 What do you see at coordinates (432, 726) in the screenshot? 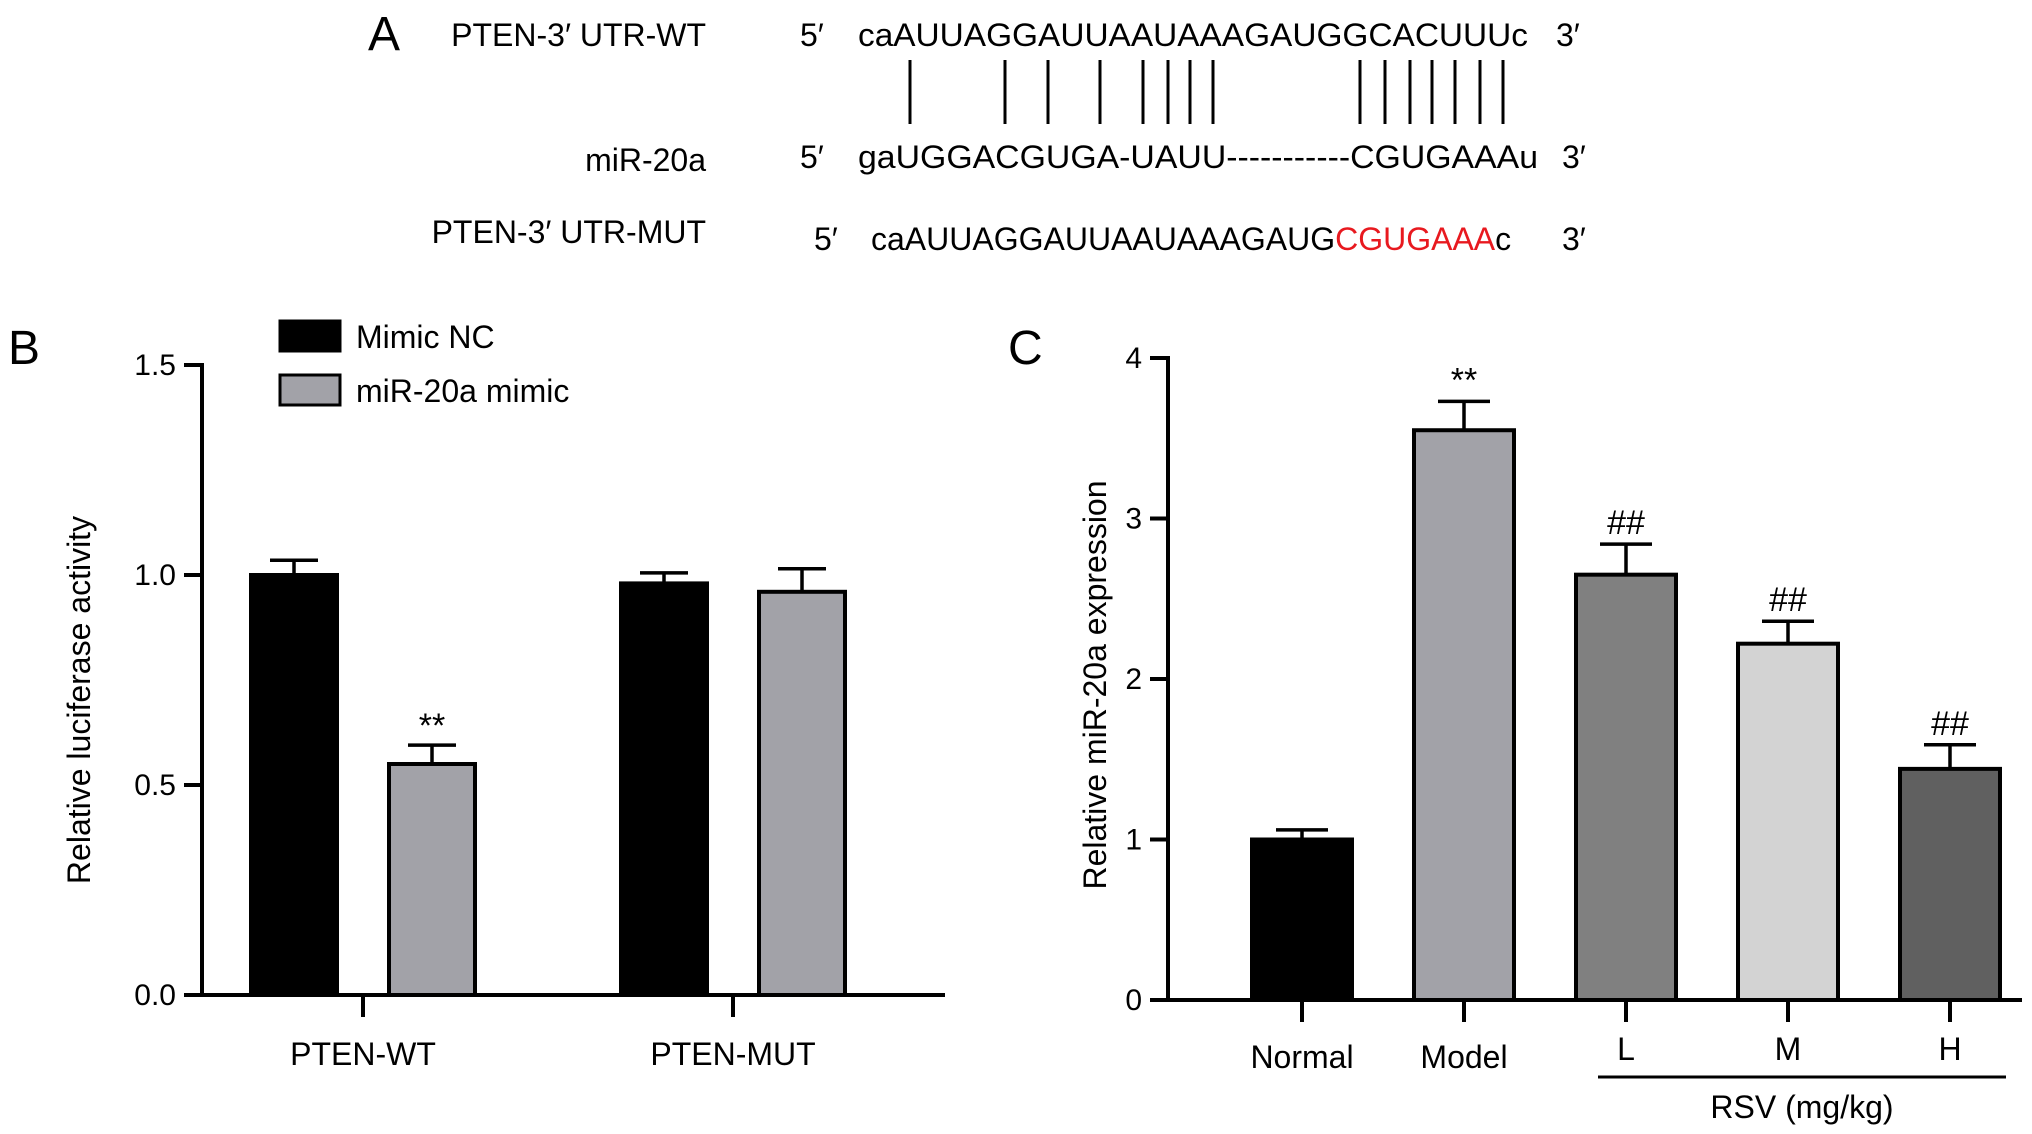
I see `chart-b-annotation-1-0: **` at bounding box center [432, 726].